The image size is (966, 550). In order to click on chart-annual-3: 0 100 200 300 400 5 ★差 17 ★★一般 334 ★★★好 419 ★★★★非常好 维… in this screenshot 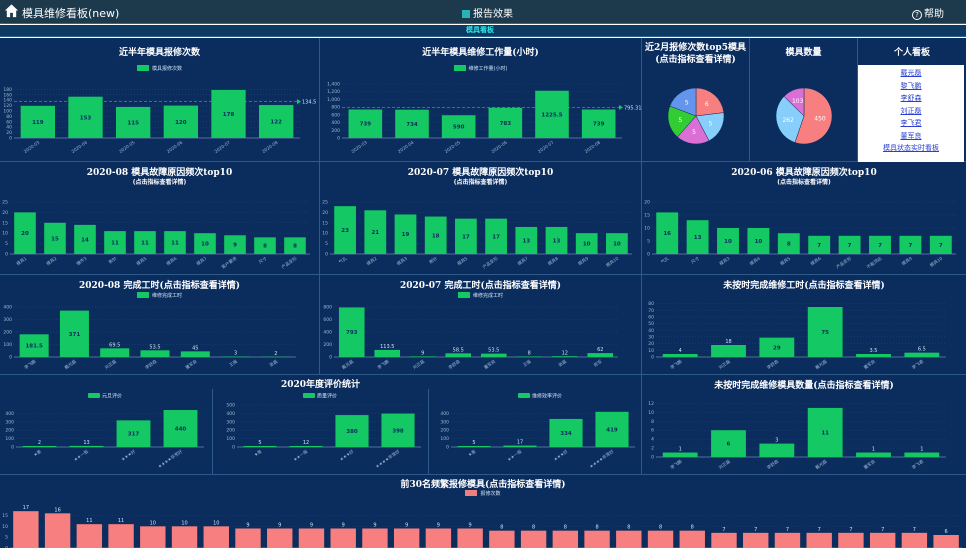, I will do `click(535, 432)`.